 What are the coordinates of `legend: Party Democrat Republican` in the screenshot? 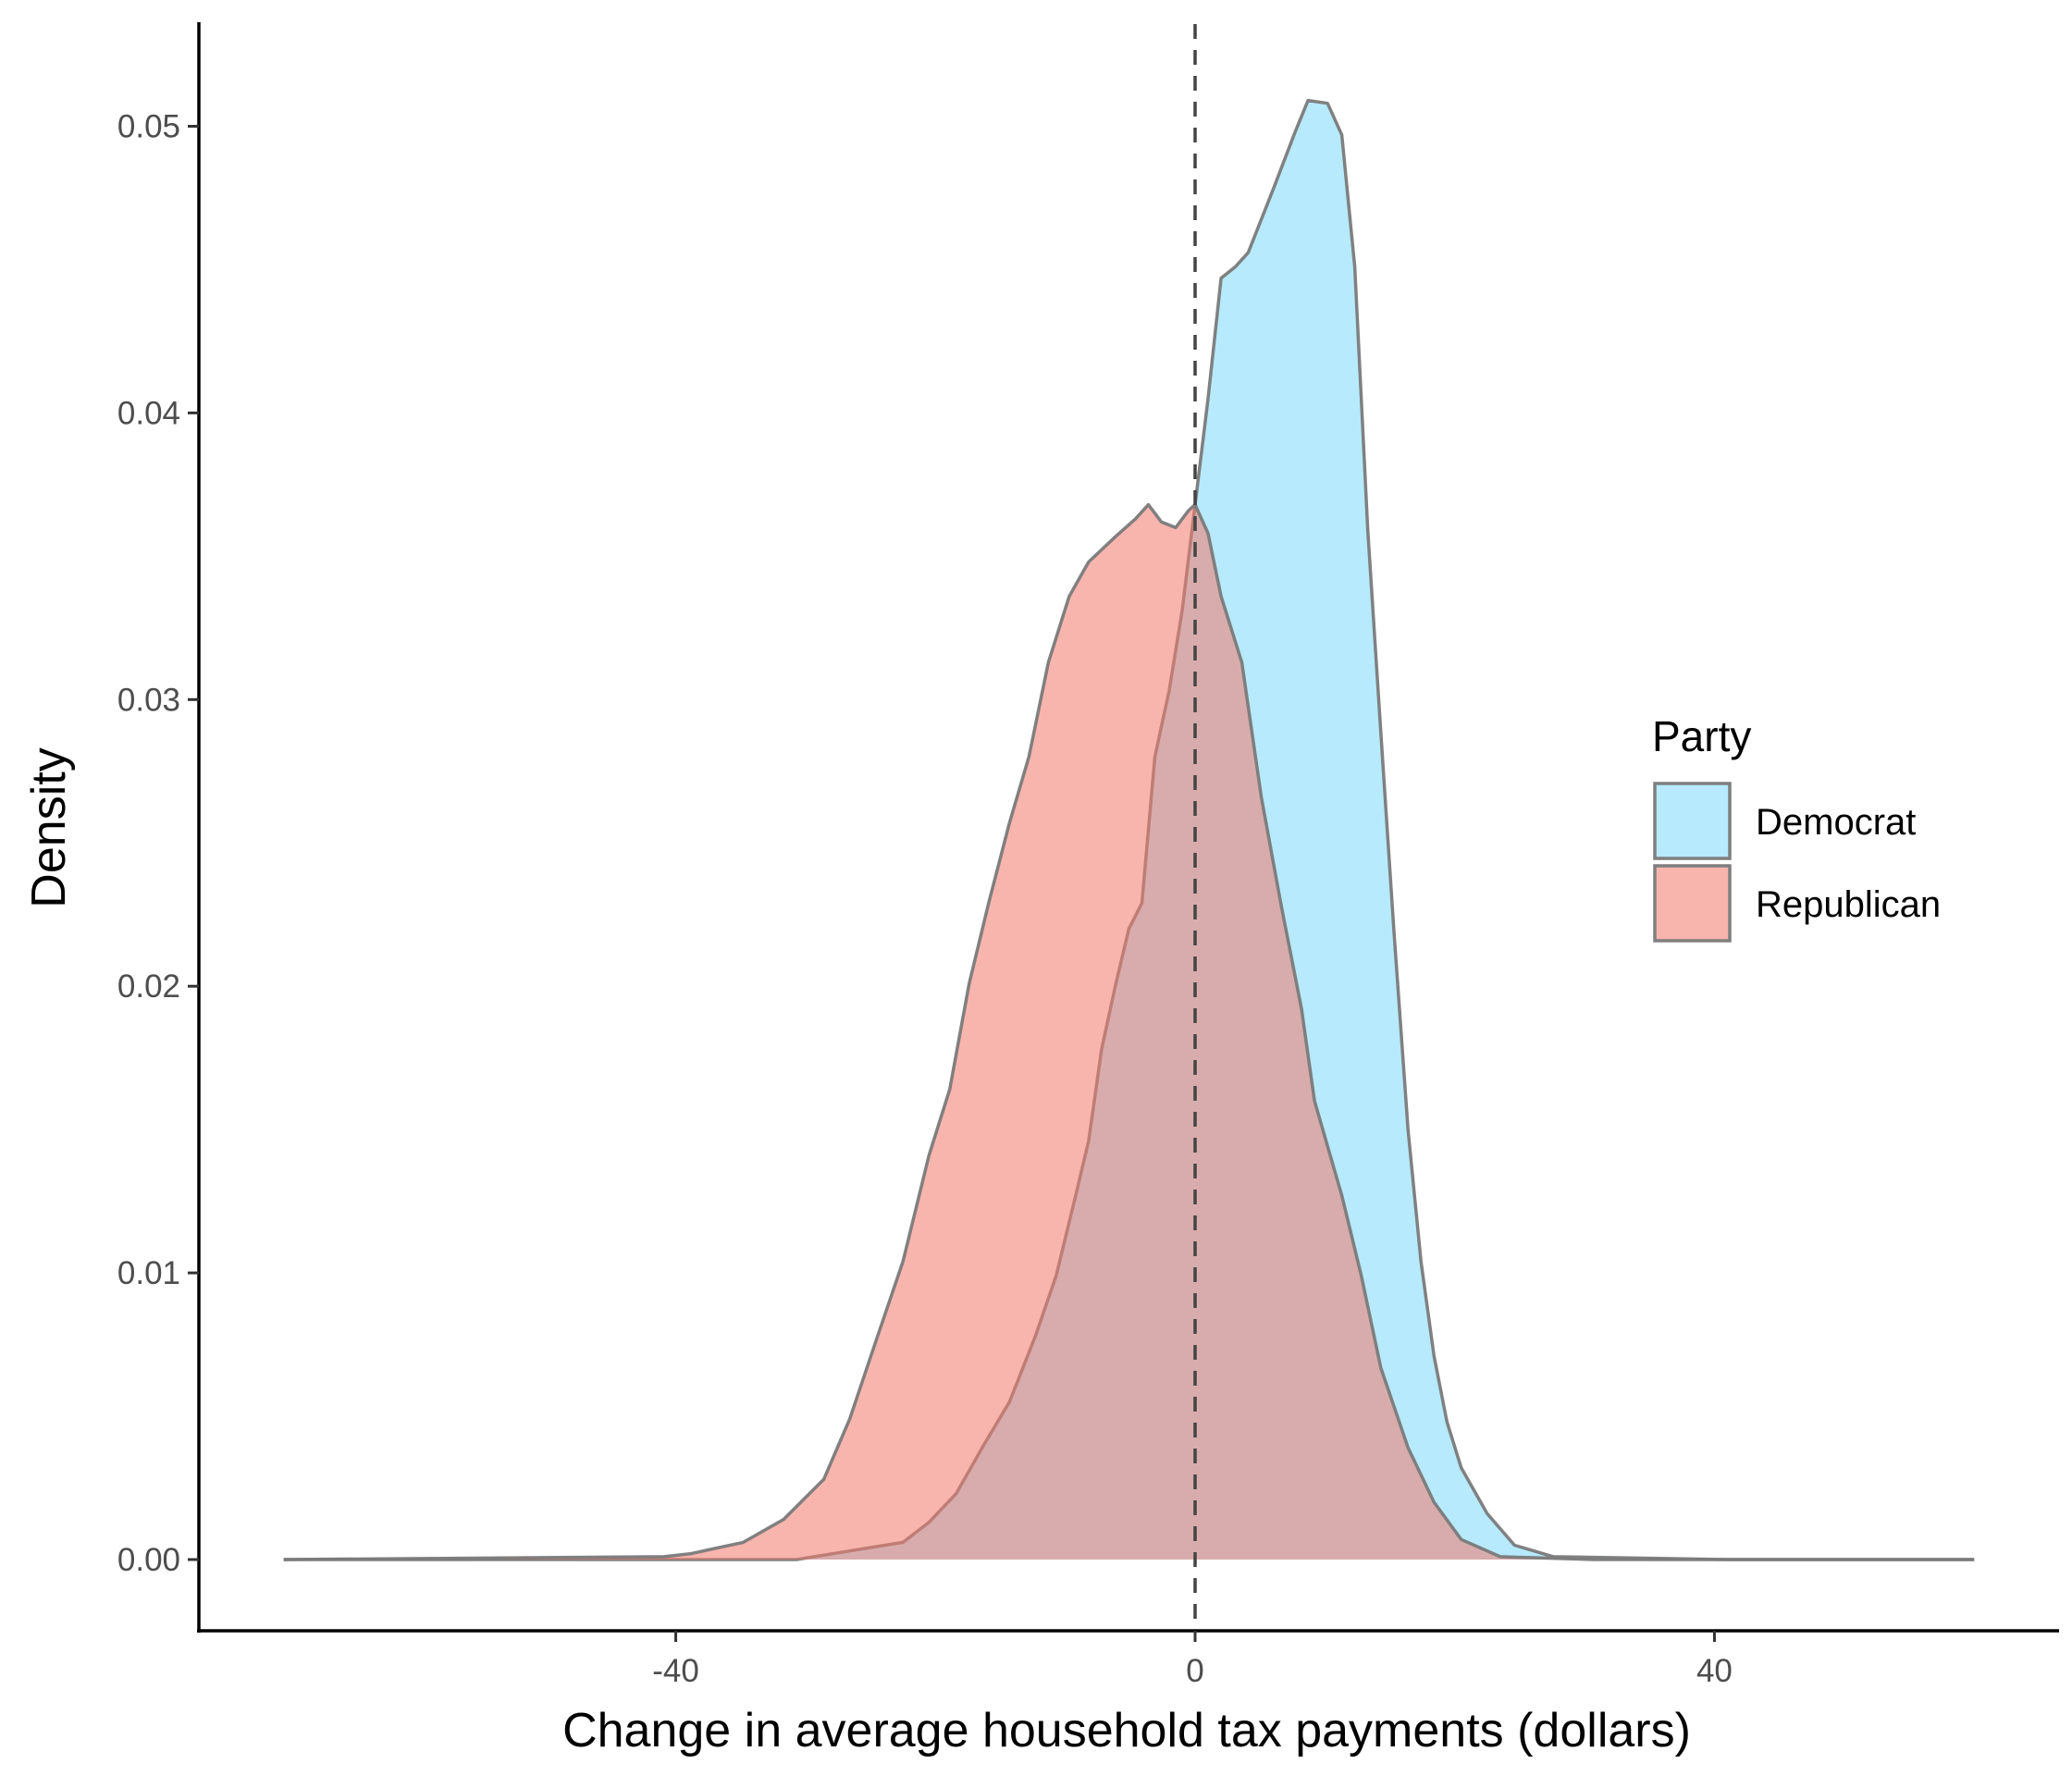 It's located at (1797, 828).